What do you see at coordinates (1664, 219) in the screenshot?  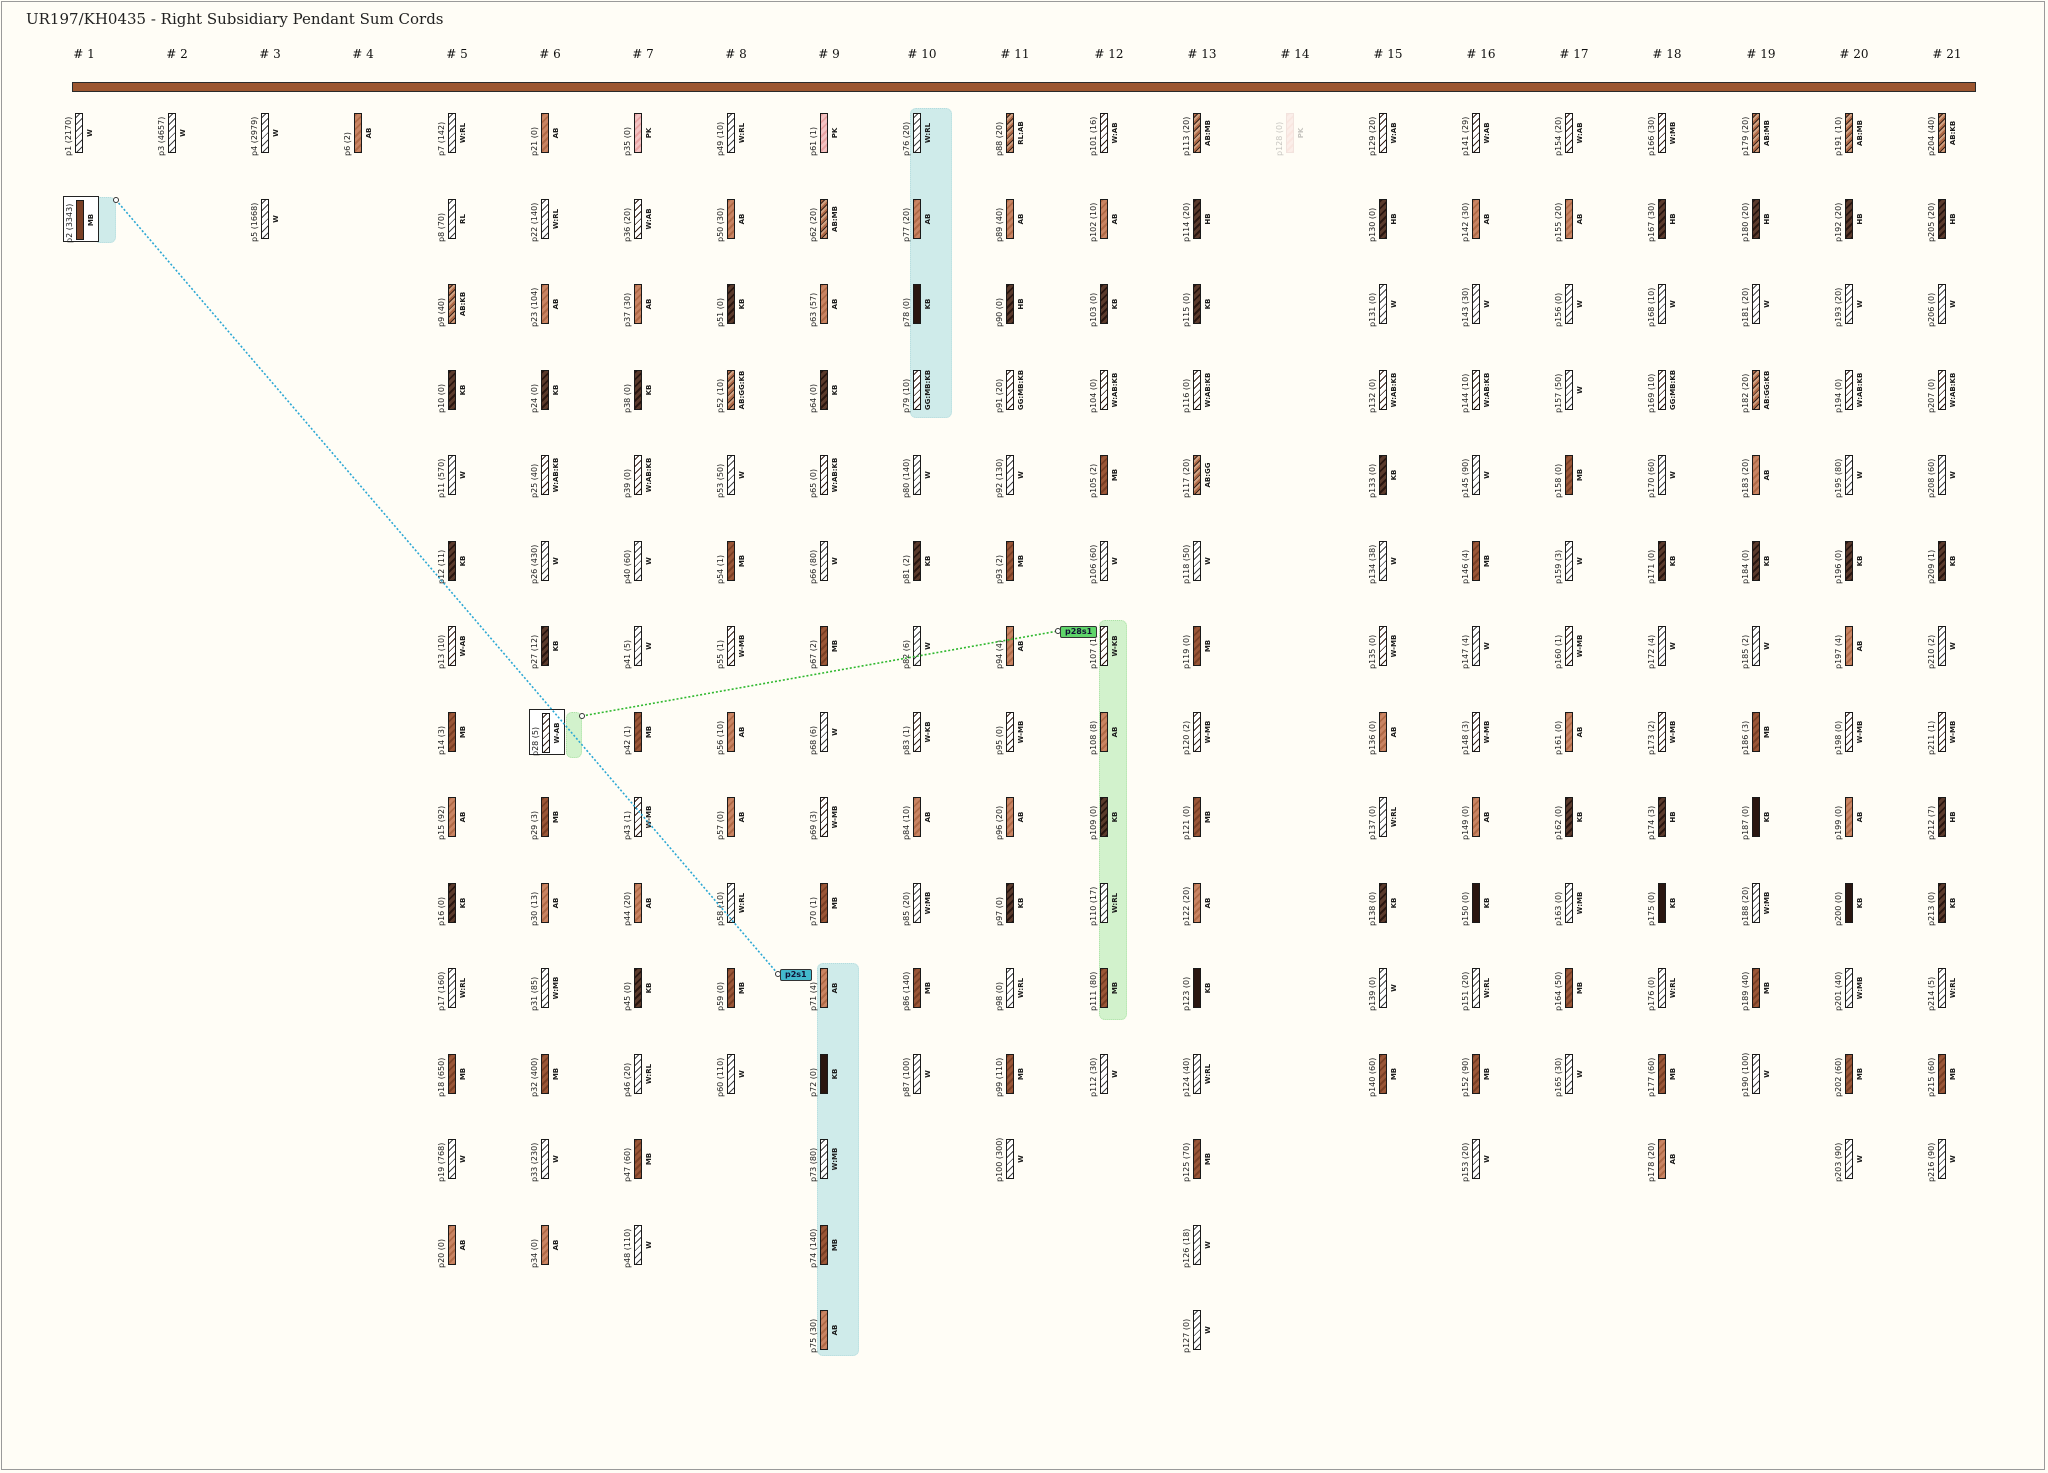 I see `pendant-cord: p167 (30) HB` at bounding box center [1664, 219].